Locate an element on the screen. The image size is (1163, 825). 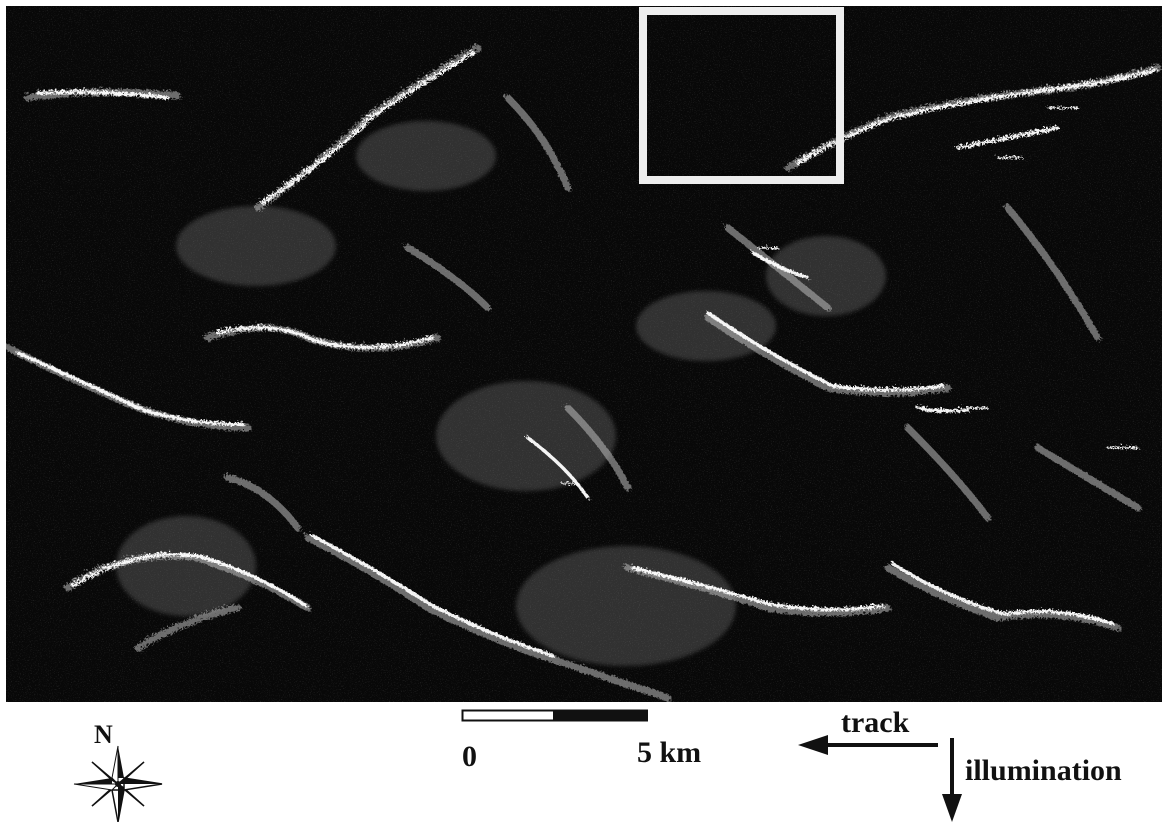
compass-rose-icon is located at coordinates (118, 783).